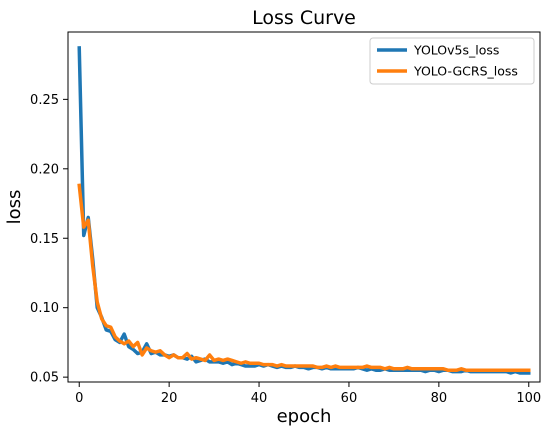  I want to click on x-tick-label: 80, so click(439, 398).